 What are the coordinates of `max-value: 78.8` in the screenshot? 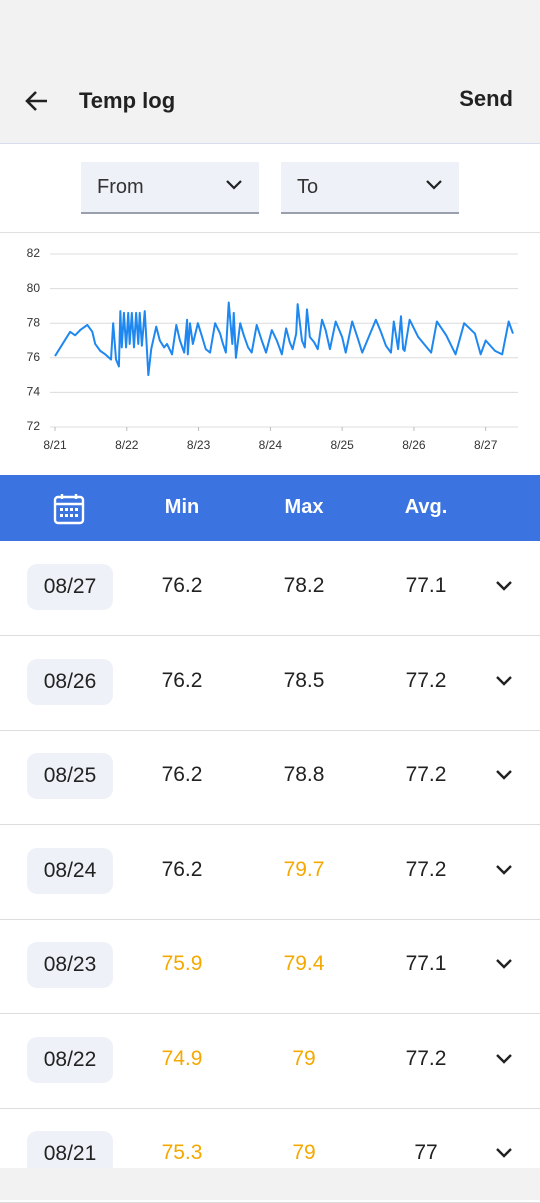 It's located at (304, 774).